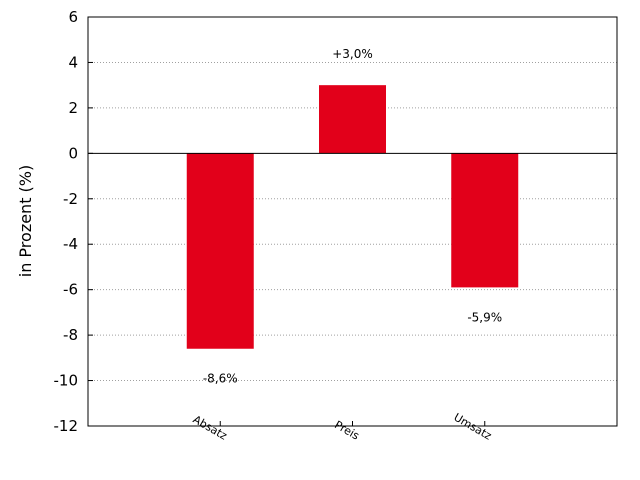 The height and width of the screenshot is (480, 640). What do you see at coordinates (73, 62) in the screenshot?
I see `y-tick-label: 4` at bounding box center [73, 62].